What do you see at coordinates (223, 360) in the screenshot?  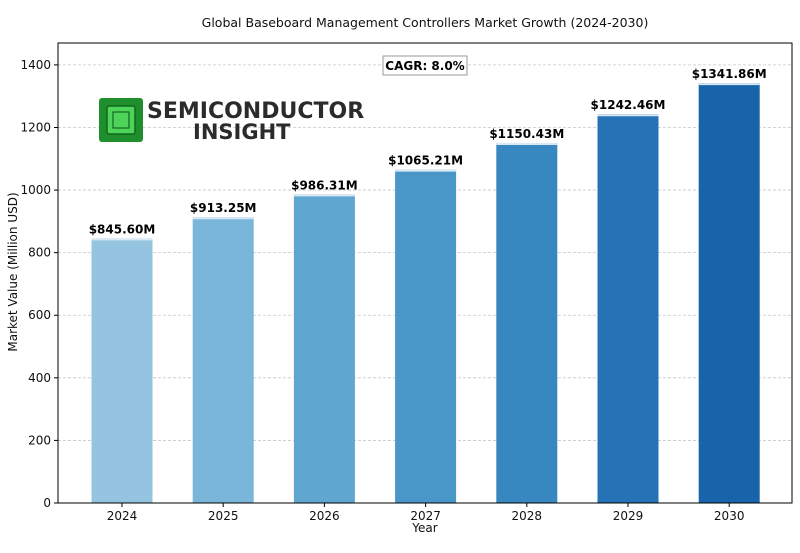 I see `bar-2025` at bounding box center [223, 360].